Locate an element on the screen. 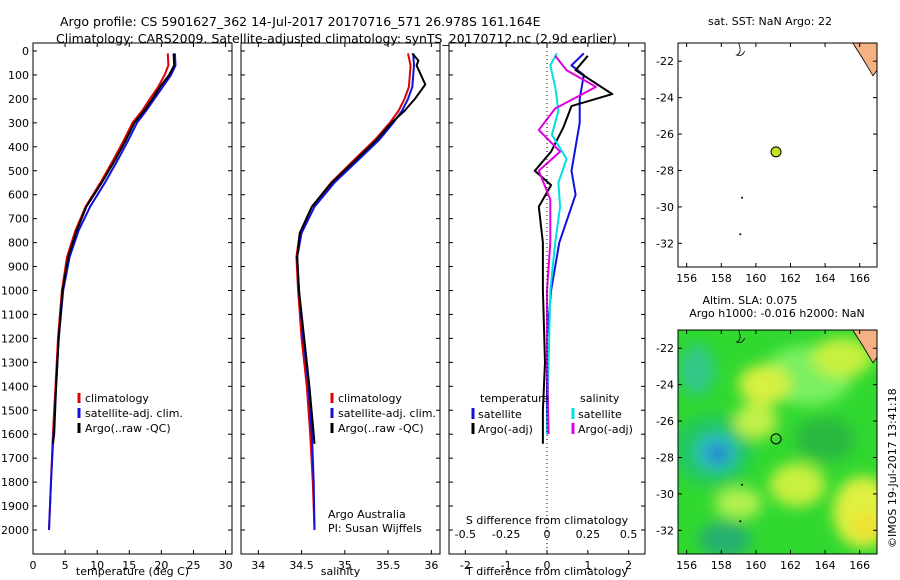 The height and width of the screenshot is (580, 900). x-tick-label: 20 is located at coordinates (161, 565).